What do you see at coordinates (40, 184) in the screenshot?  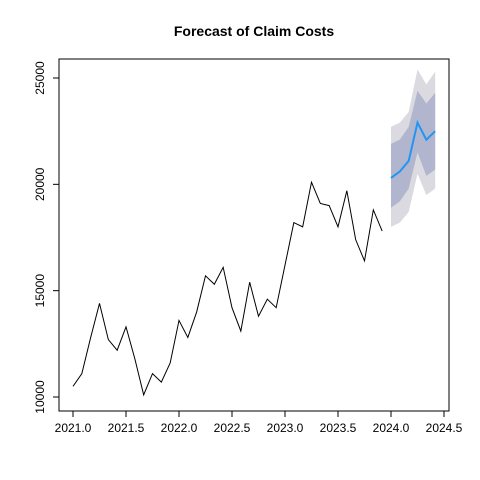 I see `y-tick-label: 20000` at bounding box center [40, 184].